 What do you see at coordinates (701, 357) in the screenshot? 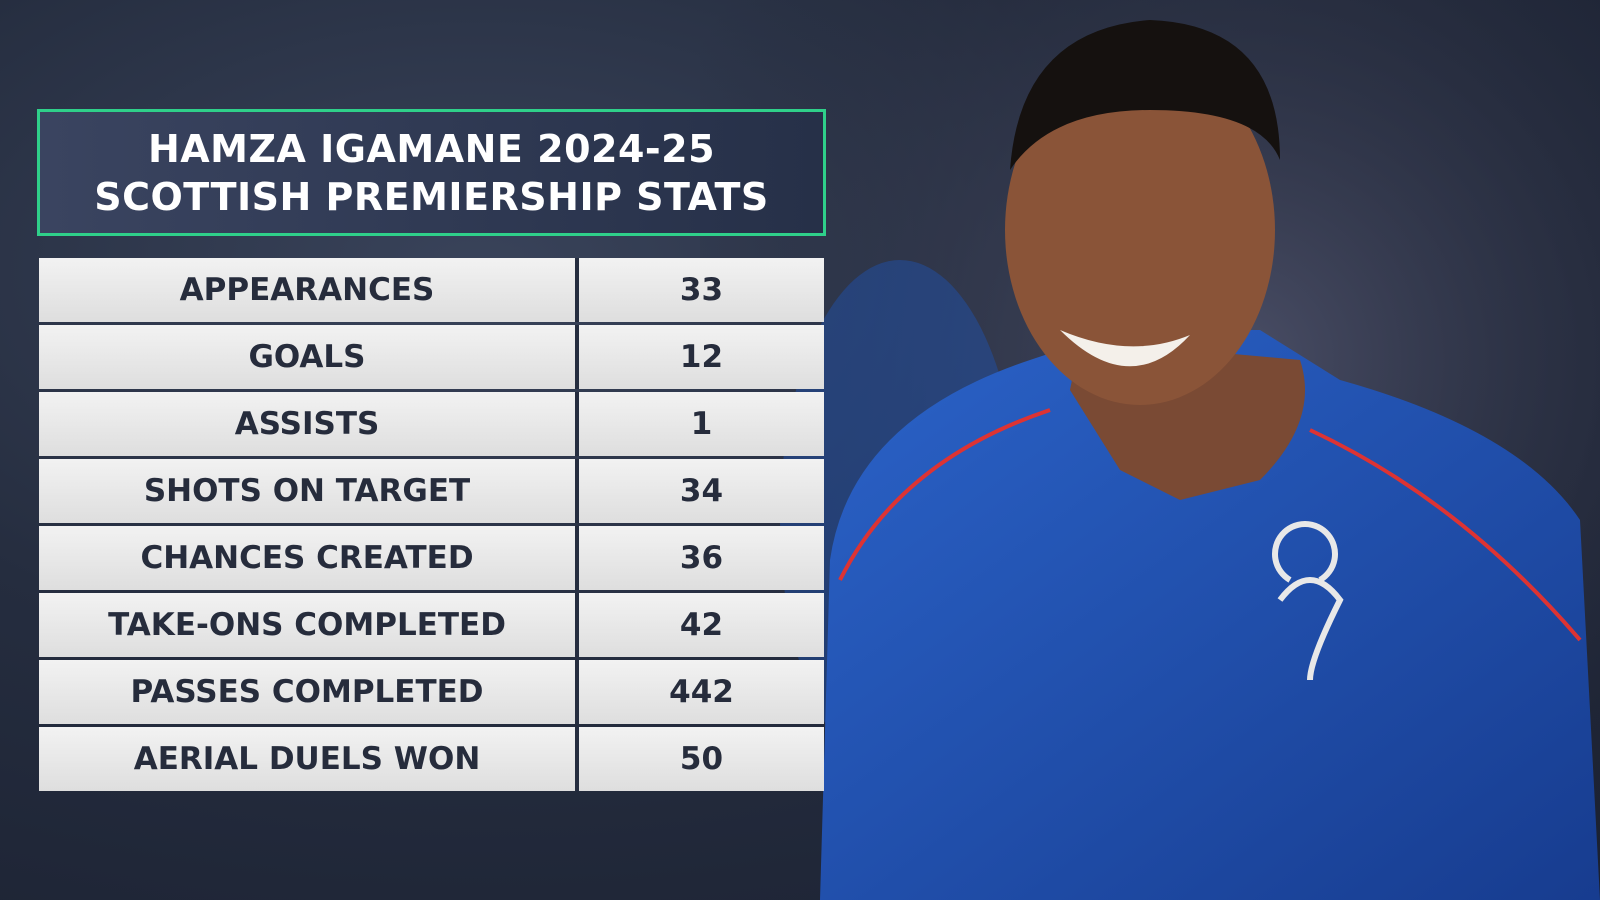
I see `stat-value: 12` at bounding box center [701, 357].